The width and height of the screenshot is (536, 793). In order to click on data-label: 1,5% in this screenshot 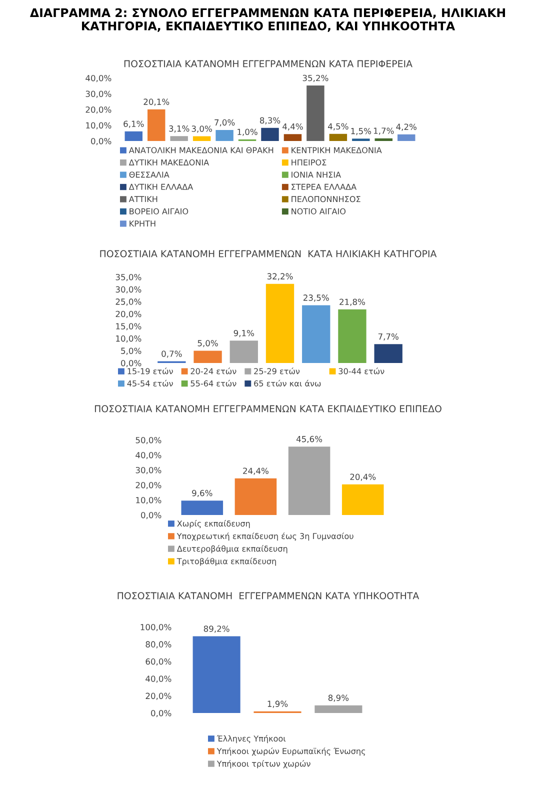, I will do `click(361, 132)`.